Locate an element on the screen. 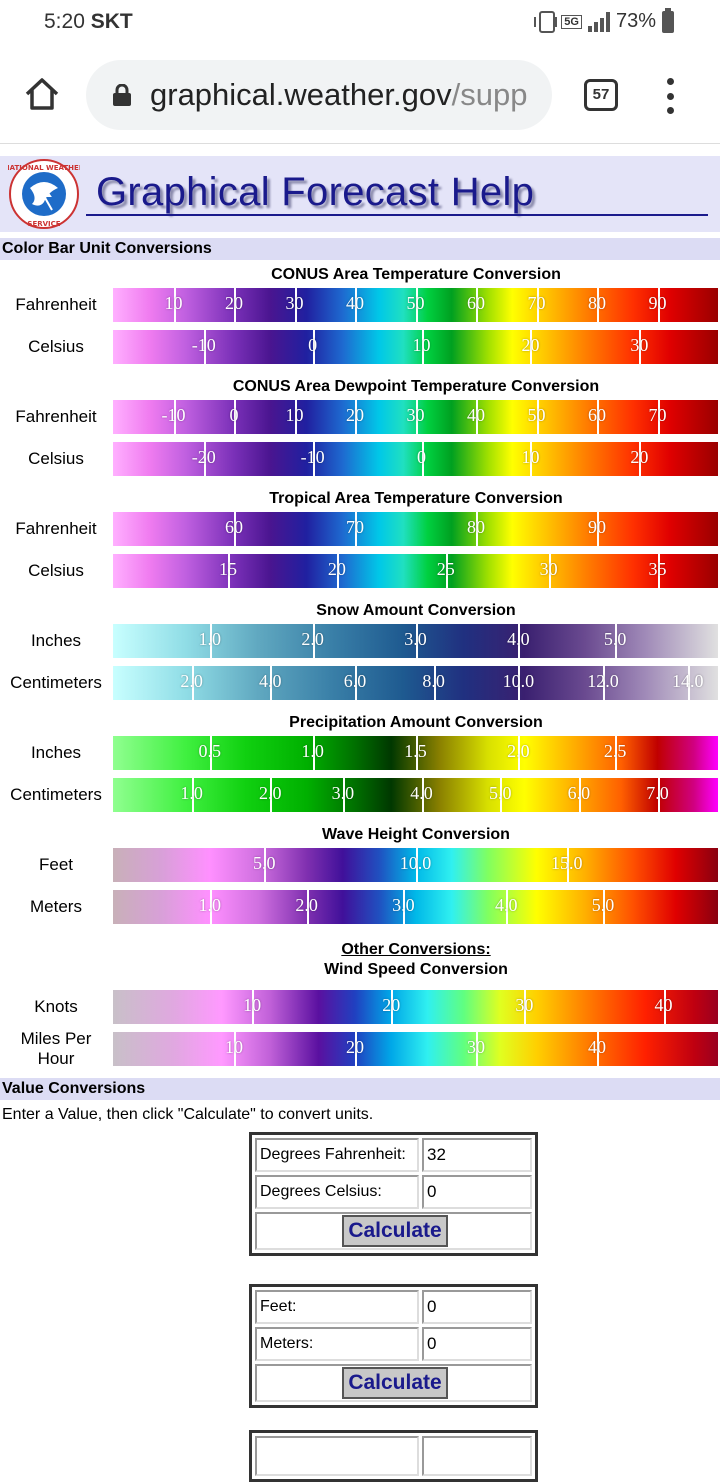 Image resolution: width=720 pixels, height=1482 pixels. tick-label: 0 is located at coordinates (234, 415).